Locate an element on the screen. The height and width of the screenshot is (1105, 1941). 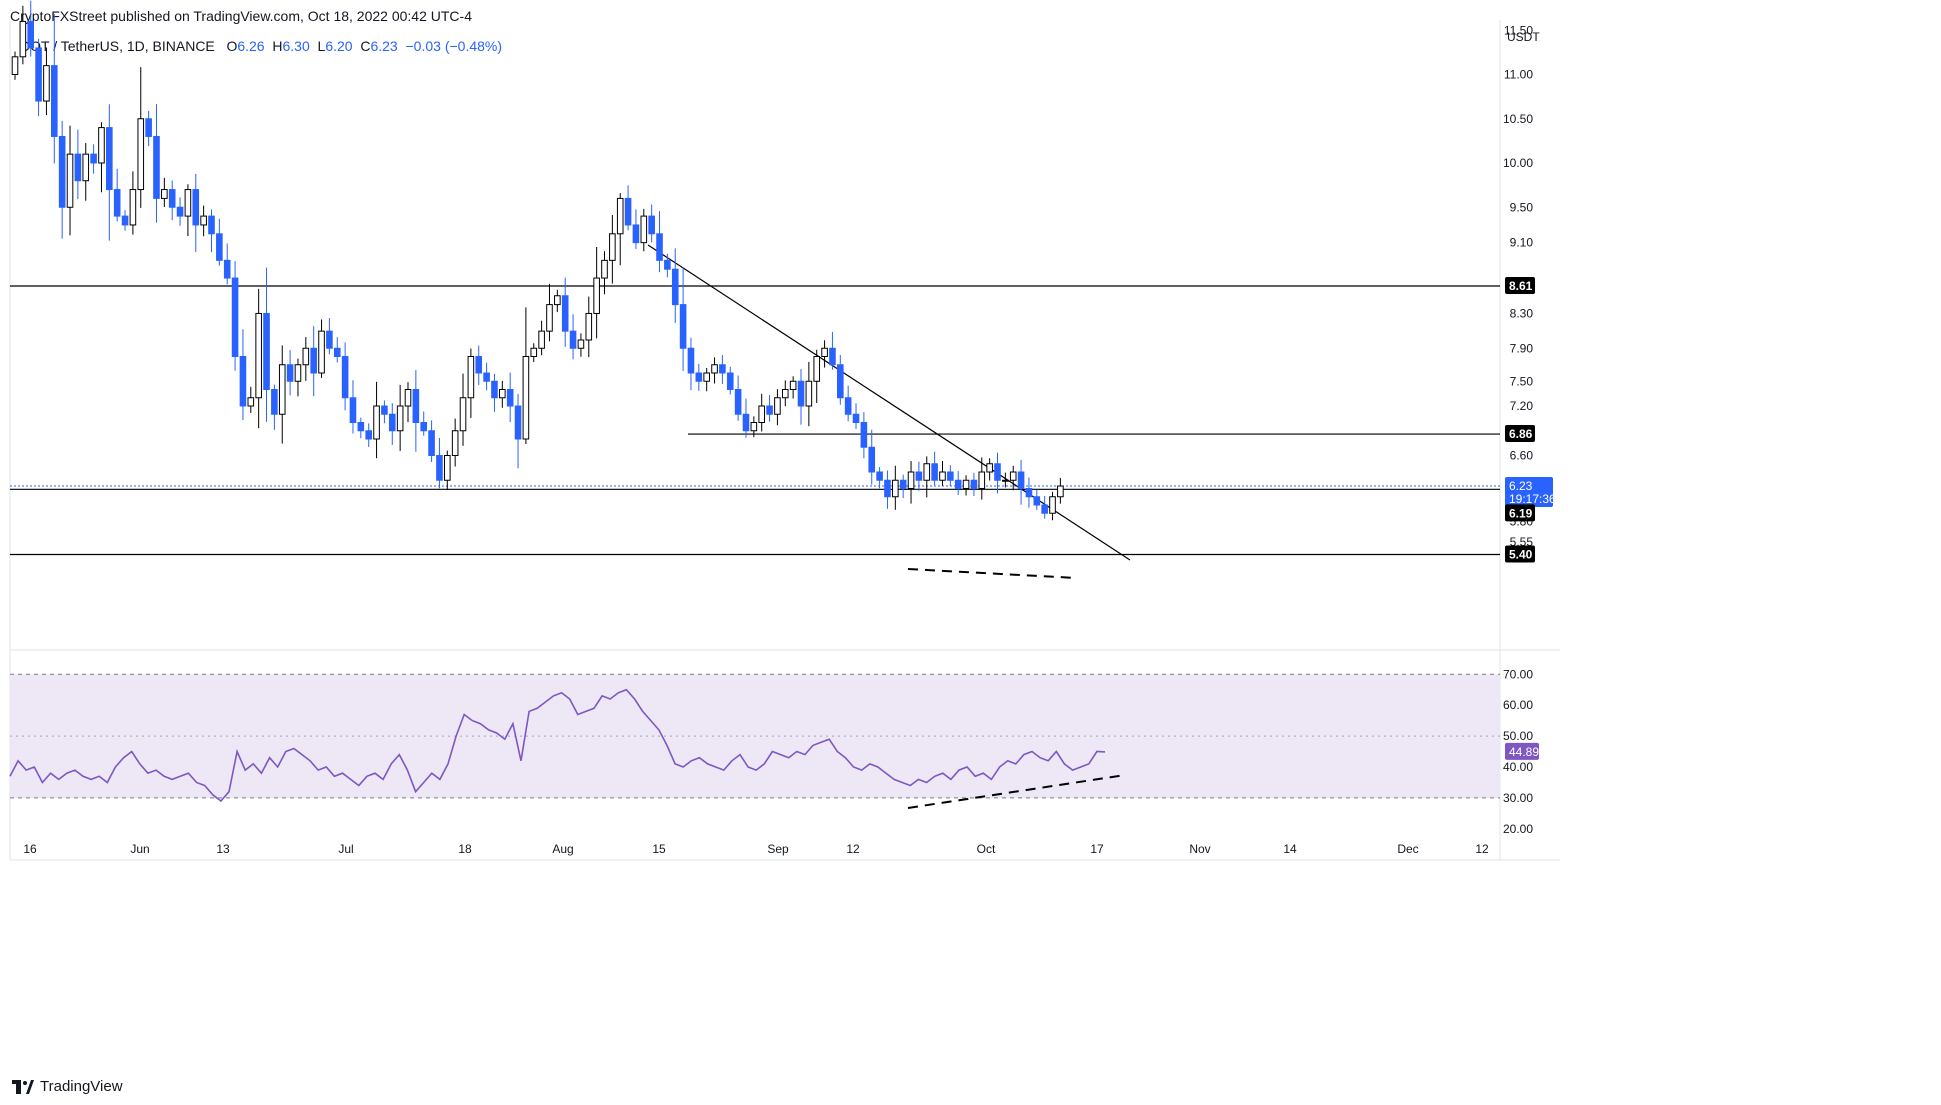
level-label-8-61: 8.61 is located at coordinates (1521, 286).